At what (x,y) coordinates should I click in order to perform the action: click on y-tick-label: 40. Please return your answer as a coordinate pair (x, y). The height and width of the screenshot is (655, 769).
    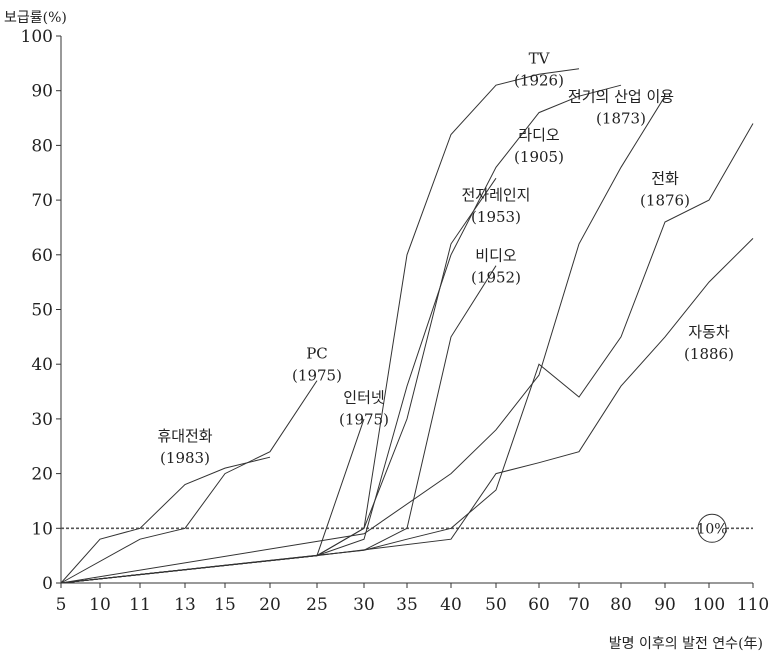
    Looking at the image, I should click on (42, 365).